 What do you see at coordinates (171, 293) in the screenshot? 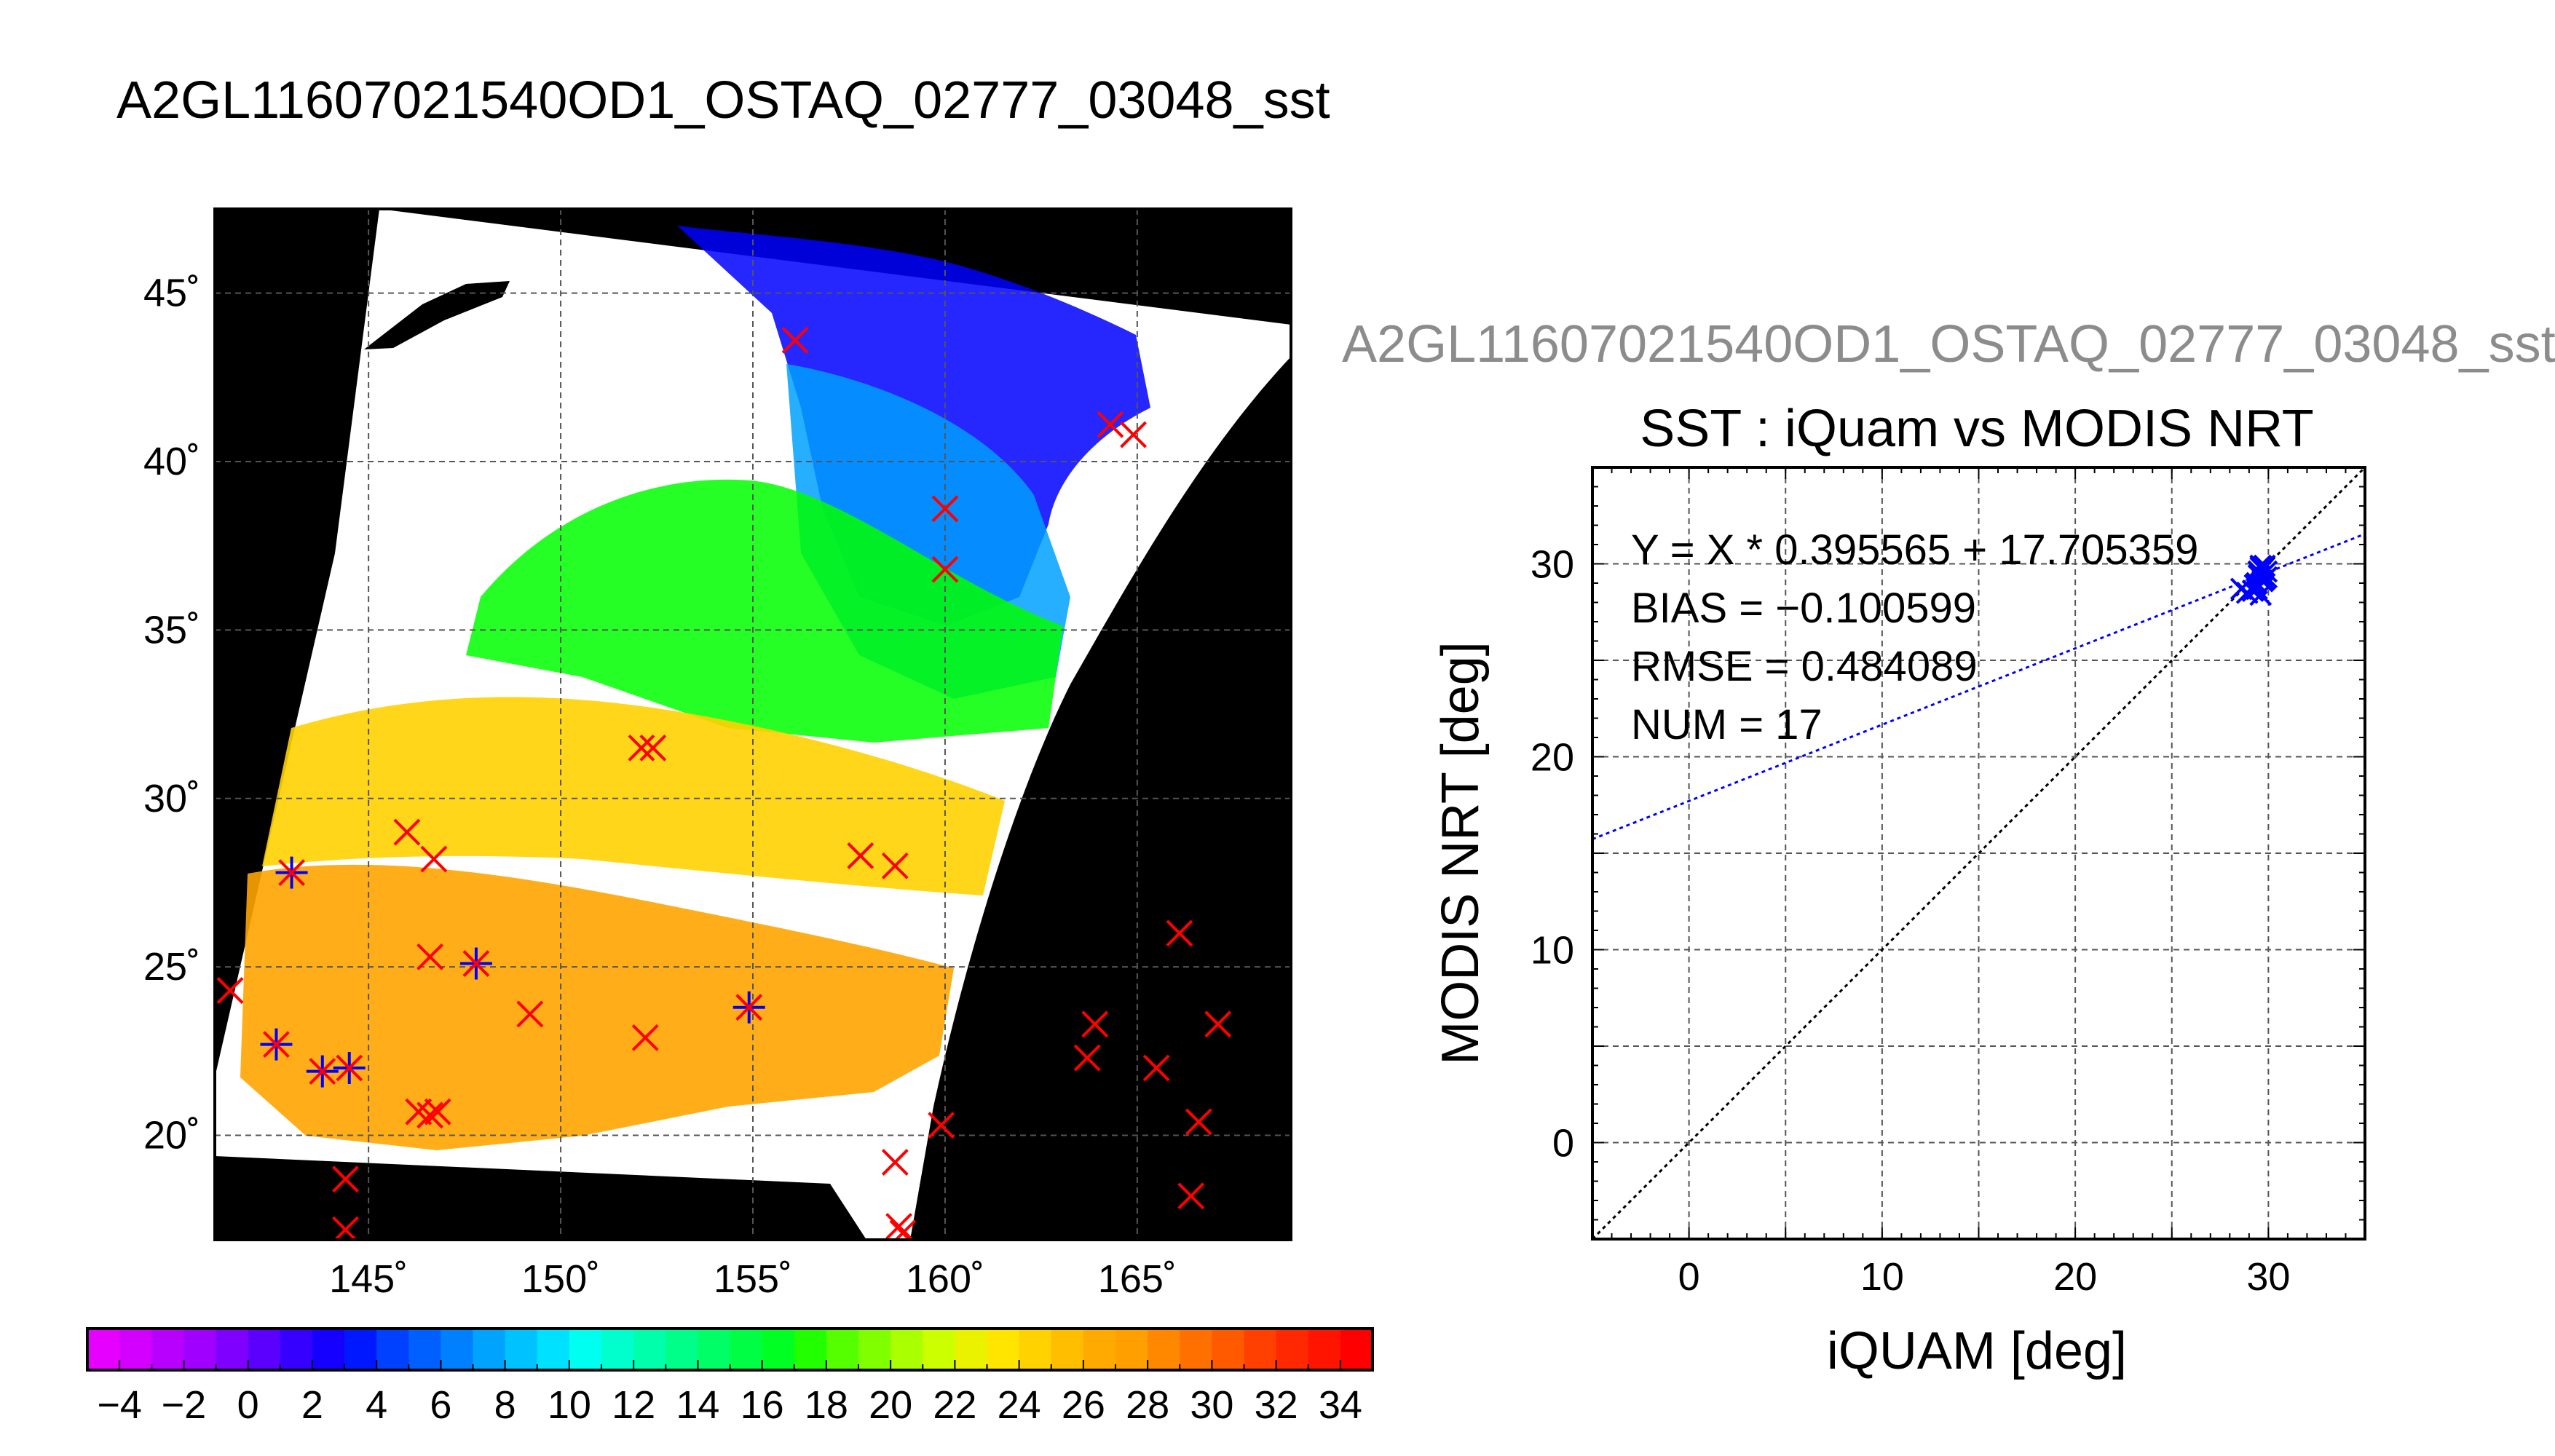
I see `y-tick-label: 45˚` at bounding box center [171, 293].